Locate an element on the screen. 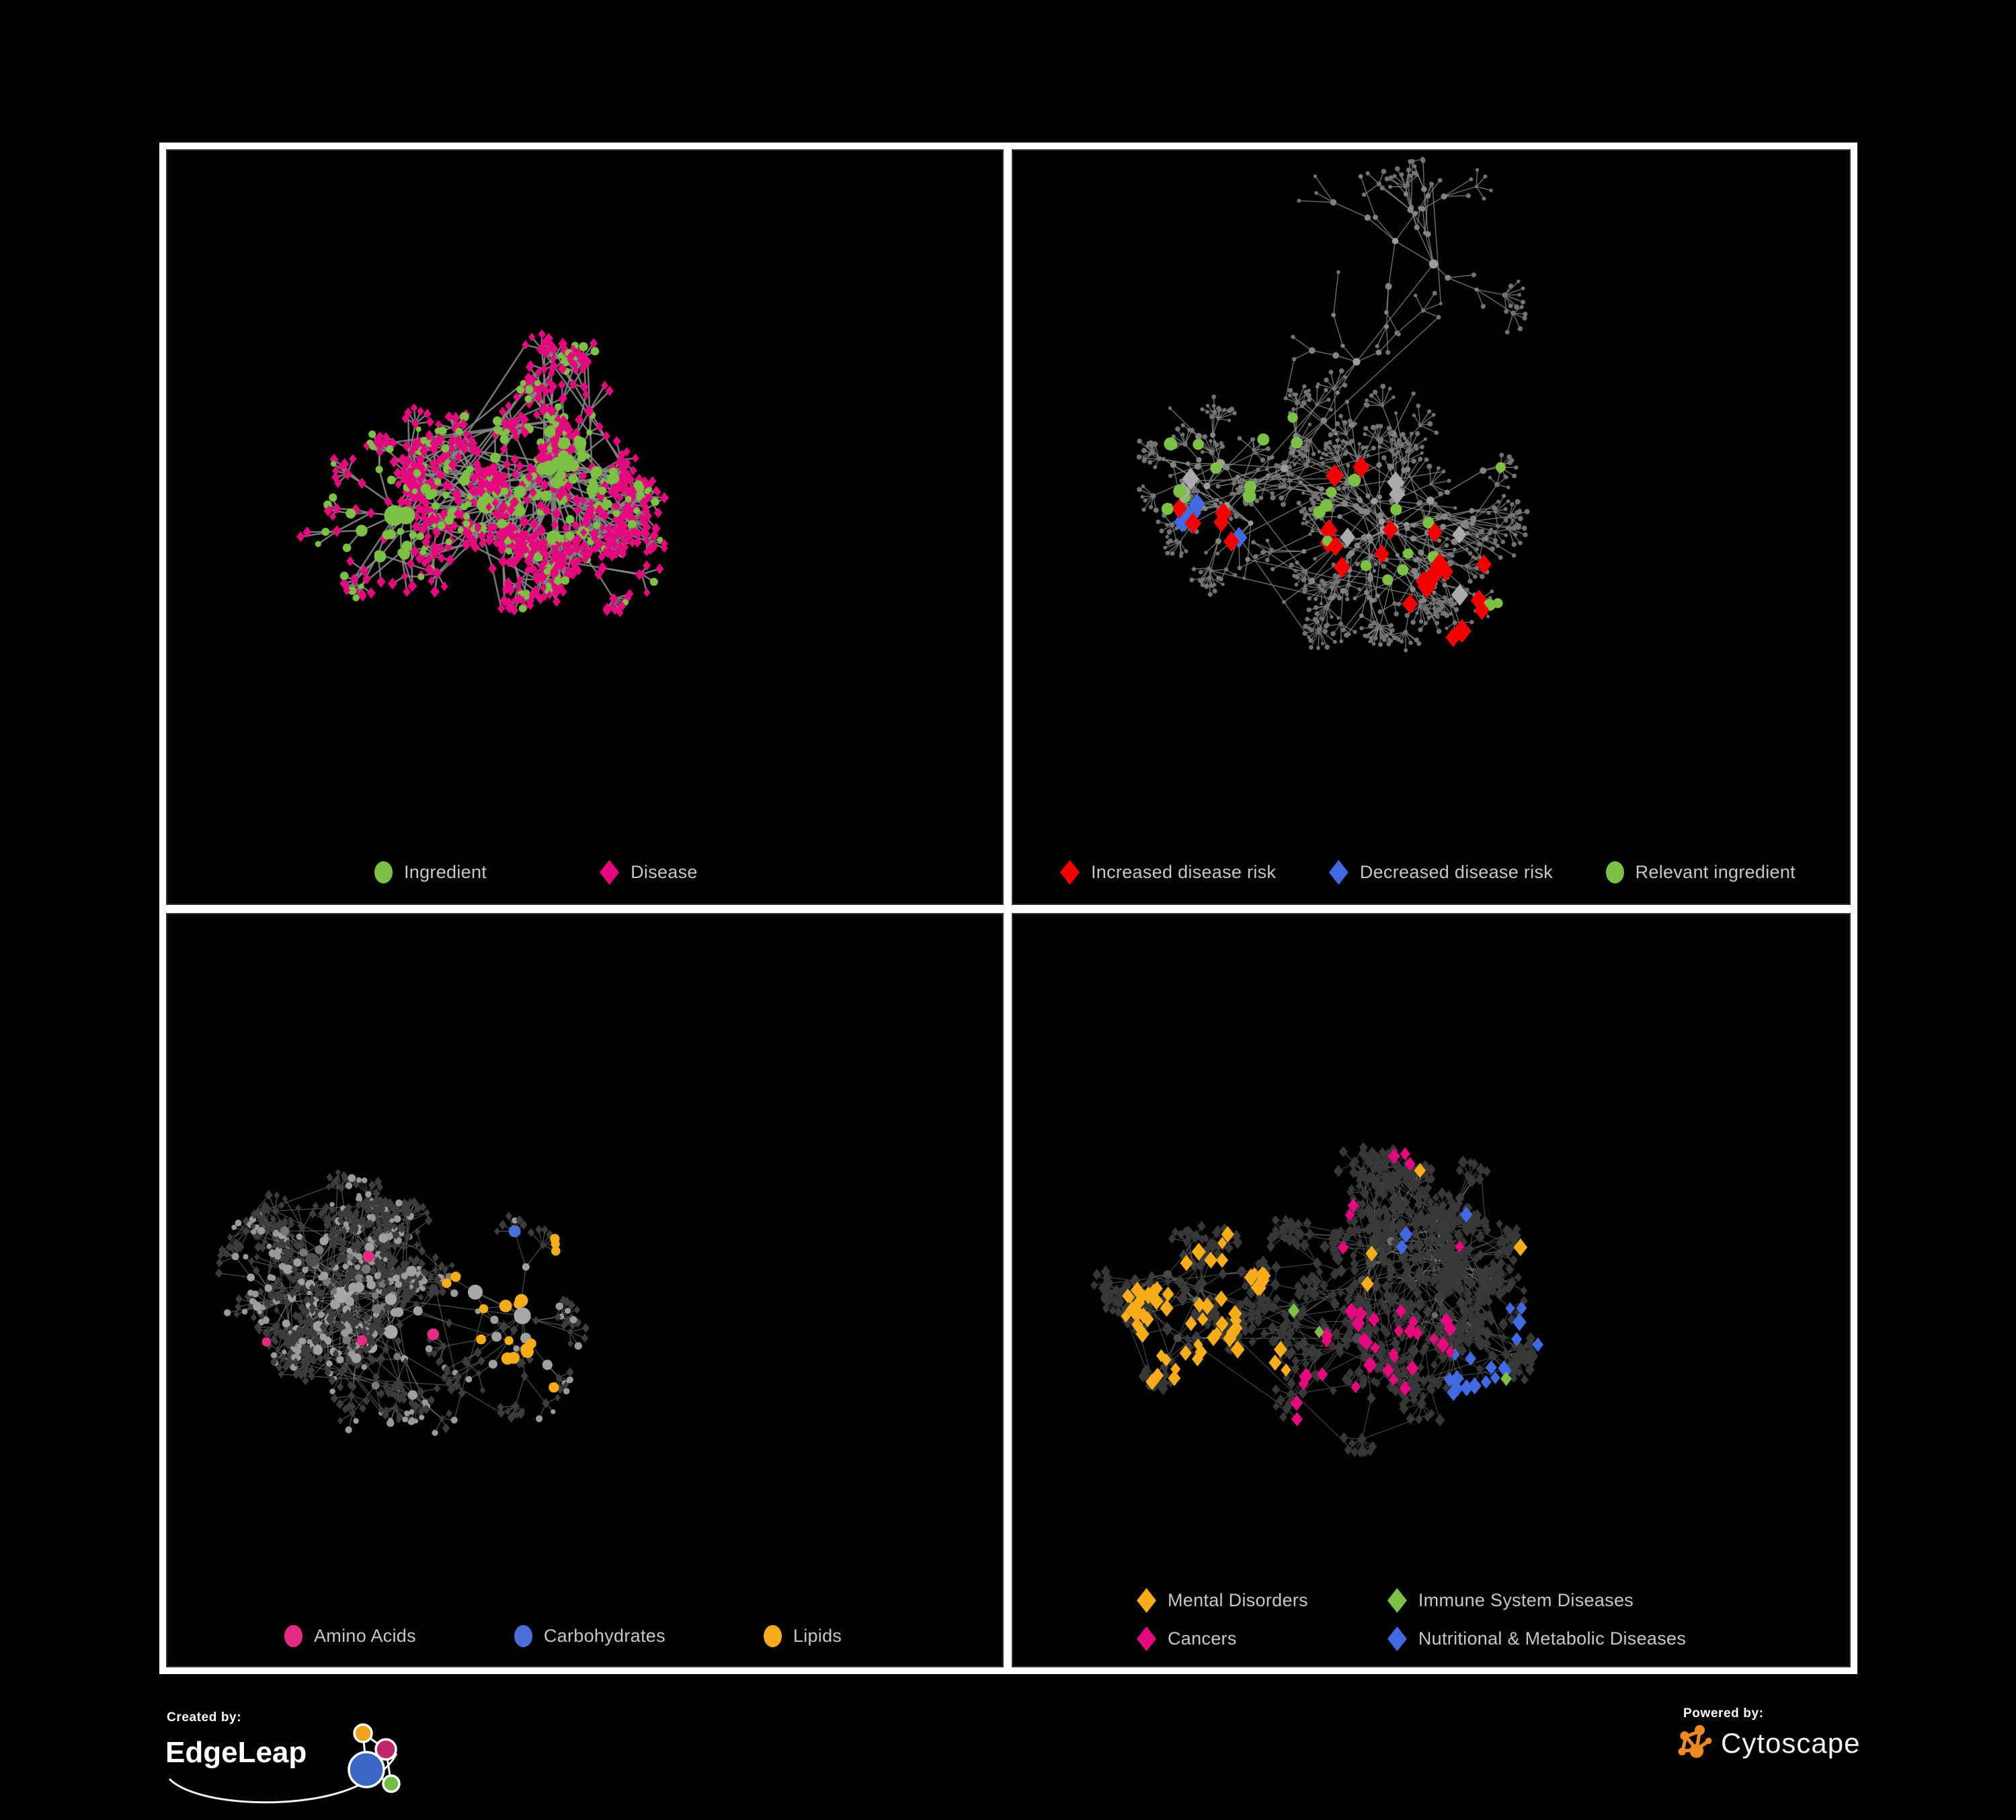 This screenshot has width=2016, height=1820. disease-classes-network-graph is located at coordinates (1317, 1300).